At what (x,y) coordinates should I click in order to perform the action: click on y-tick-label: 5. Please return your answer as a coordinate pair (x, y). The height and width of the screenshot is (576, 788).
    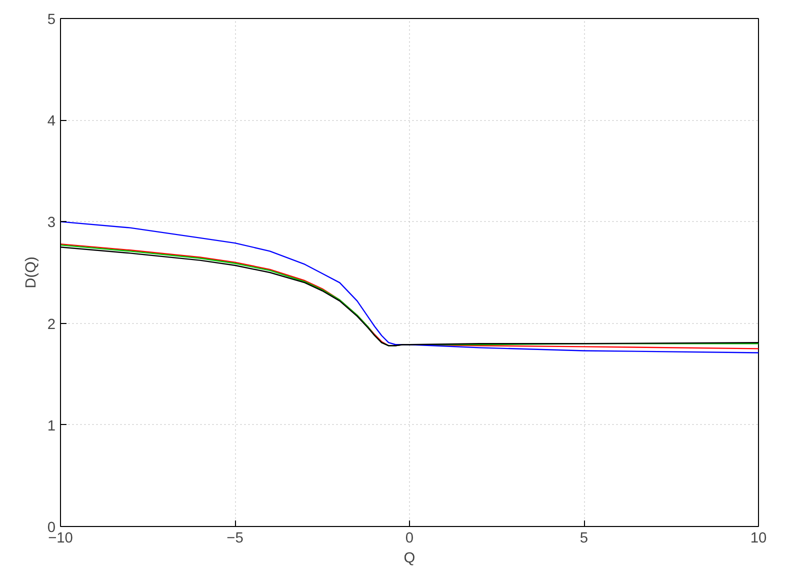
    Looking at the image, I should click on (51, 20).